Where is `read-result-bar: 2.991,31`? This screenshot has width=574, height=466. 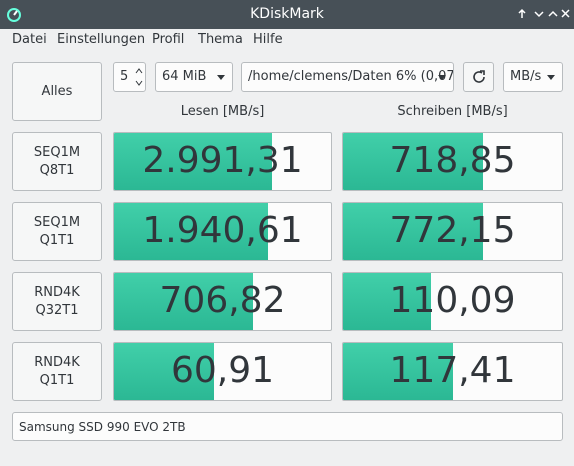 read-result-bar: 2.991,31 is located at coordinates (222, 161).